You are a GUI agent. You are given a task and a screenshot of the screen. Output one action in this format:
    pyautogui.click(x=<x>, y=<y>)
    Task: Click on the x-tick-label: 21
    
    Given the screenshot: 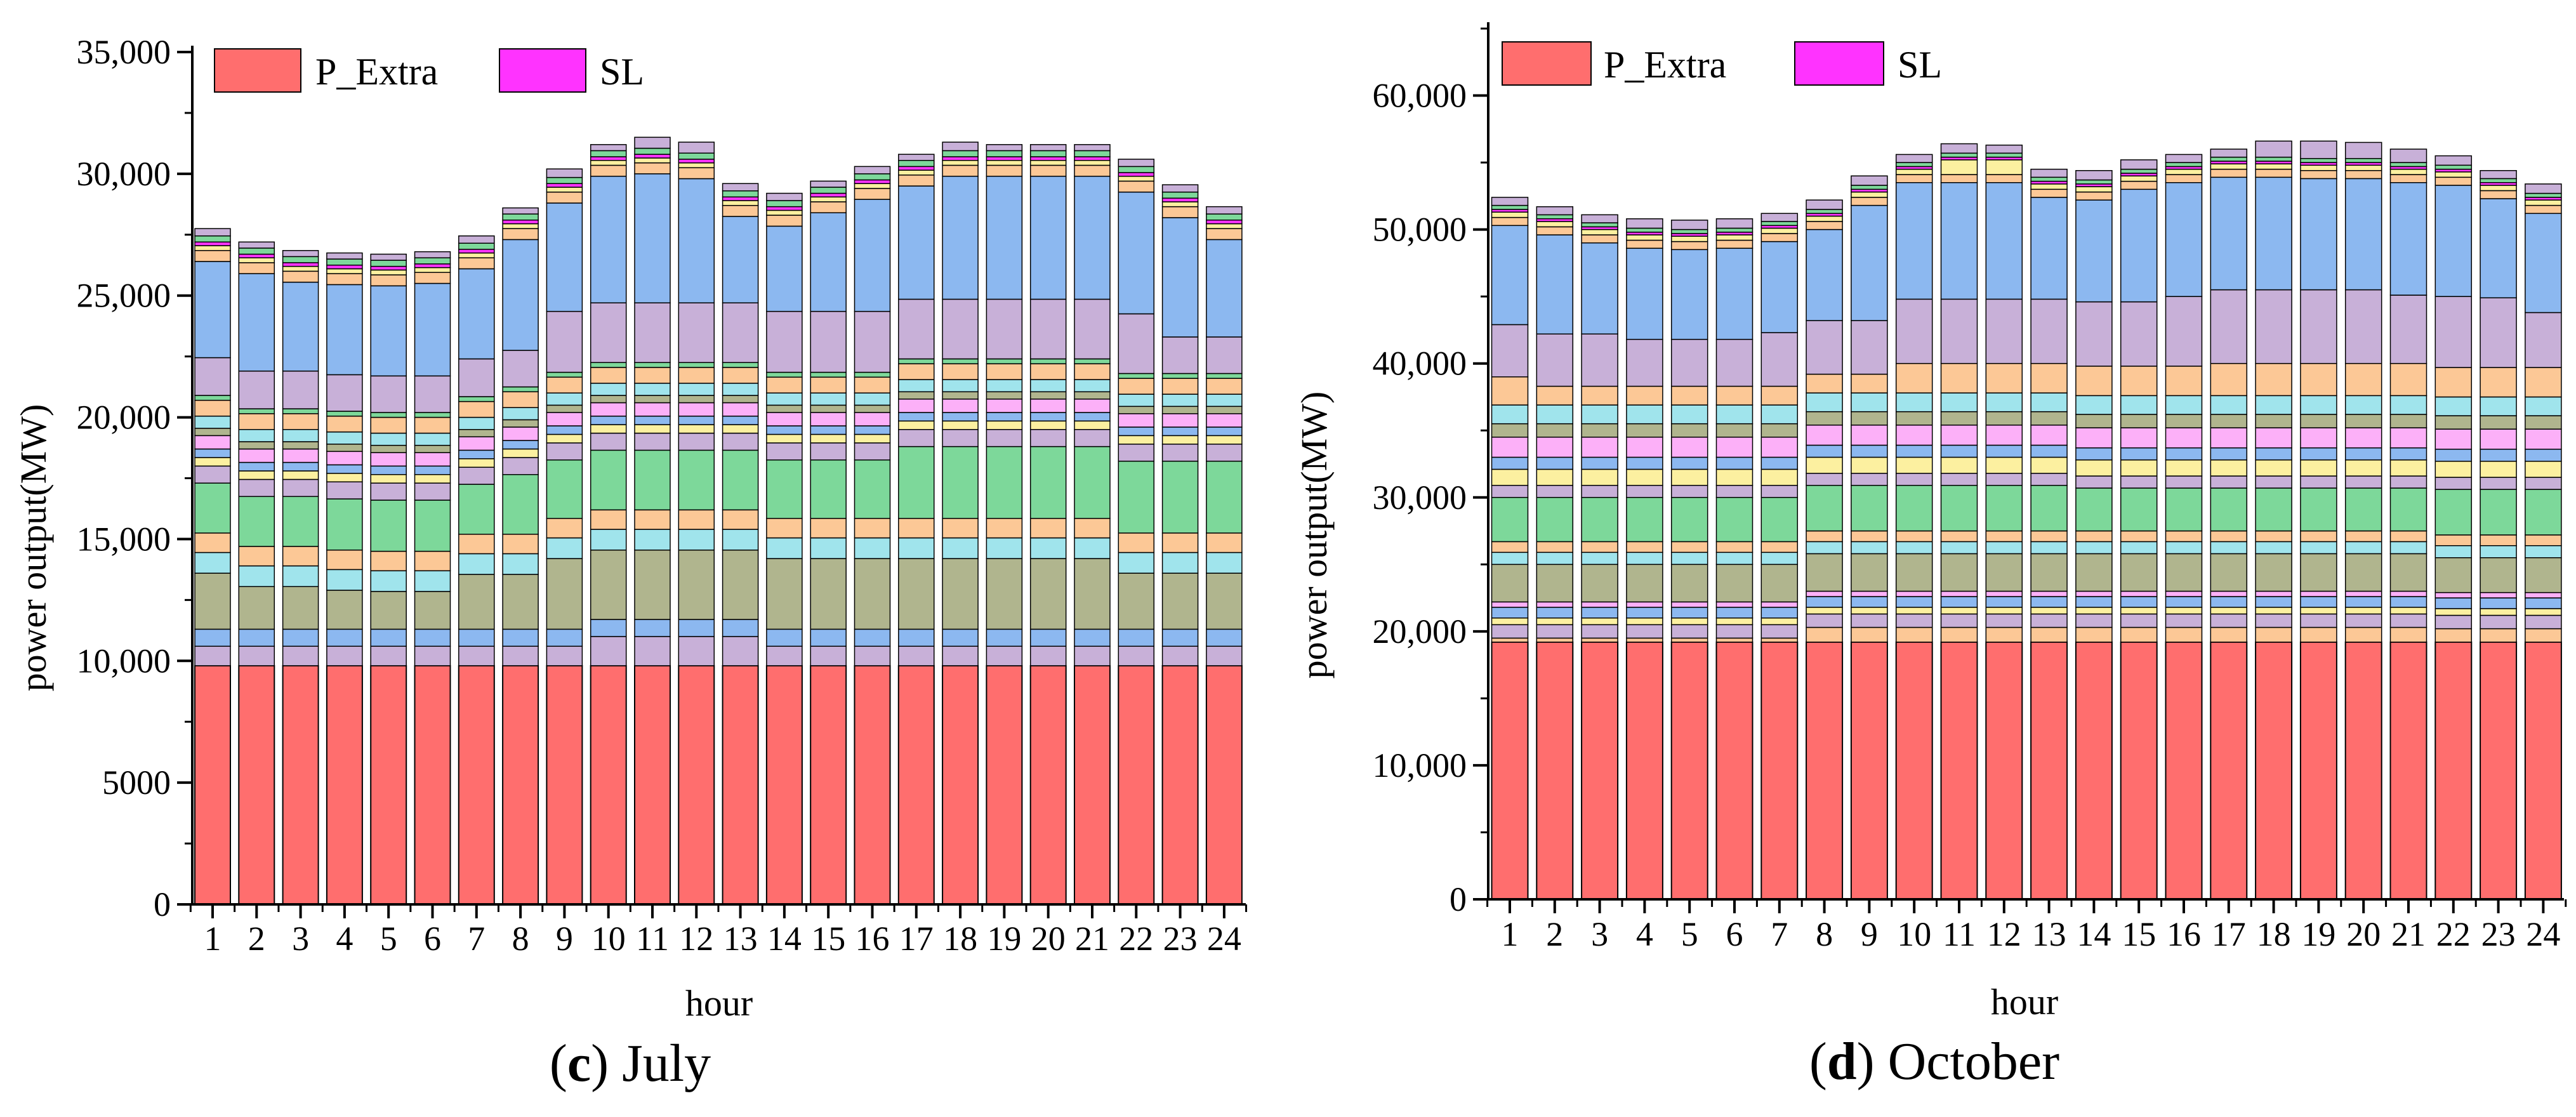 What is the action you would take?
    pyautogui.click(x=1092, y=939)
    